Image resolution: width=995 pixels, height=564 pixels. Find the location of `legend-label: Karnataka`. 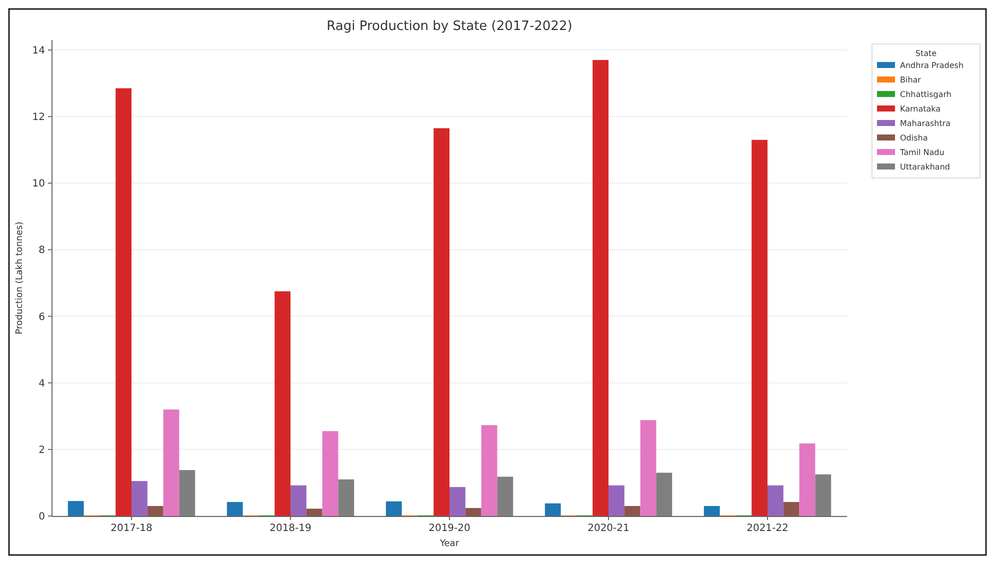

legend-label: Karnataka is located at coordinates (920, 109).